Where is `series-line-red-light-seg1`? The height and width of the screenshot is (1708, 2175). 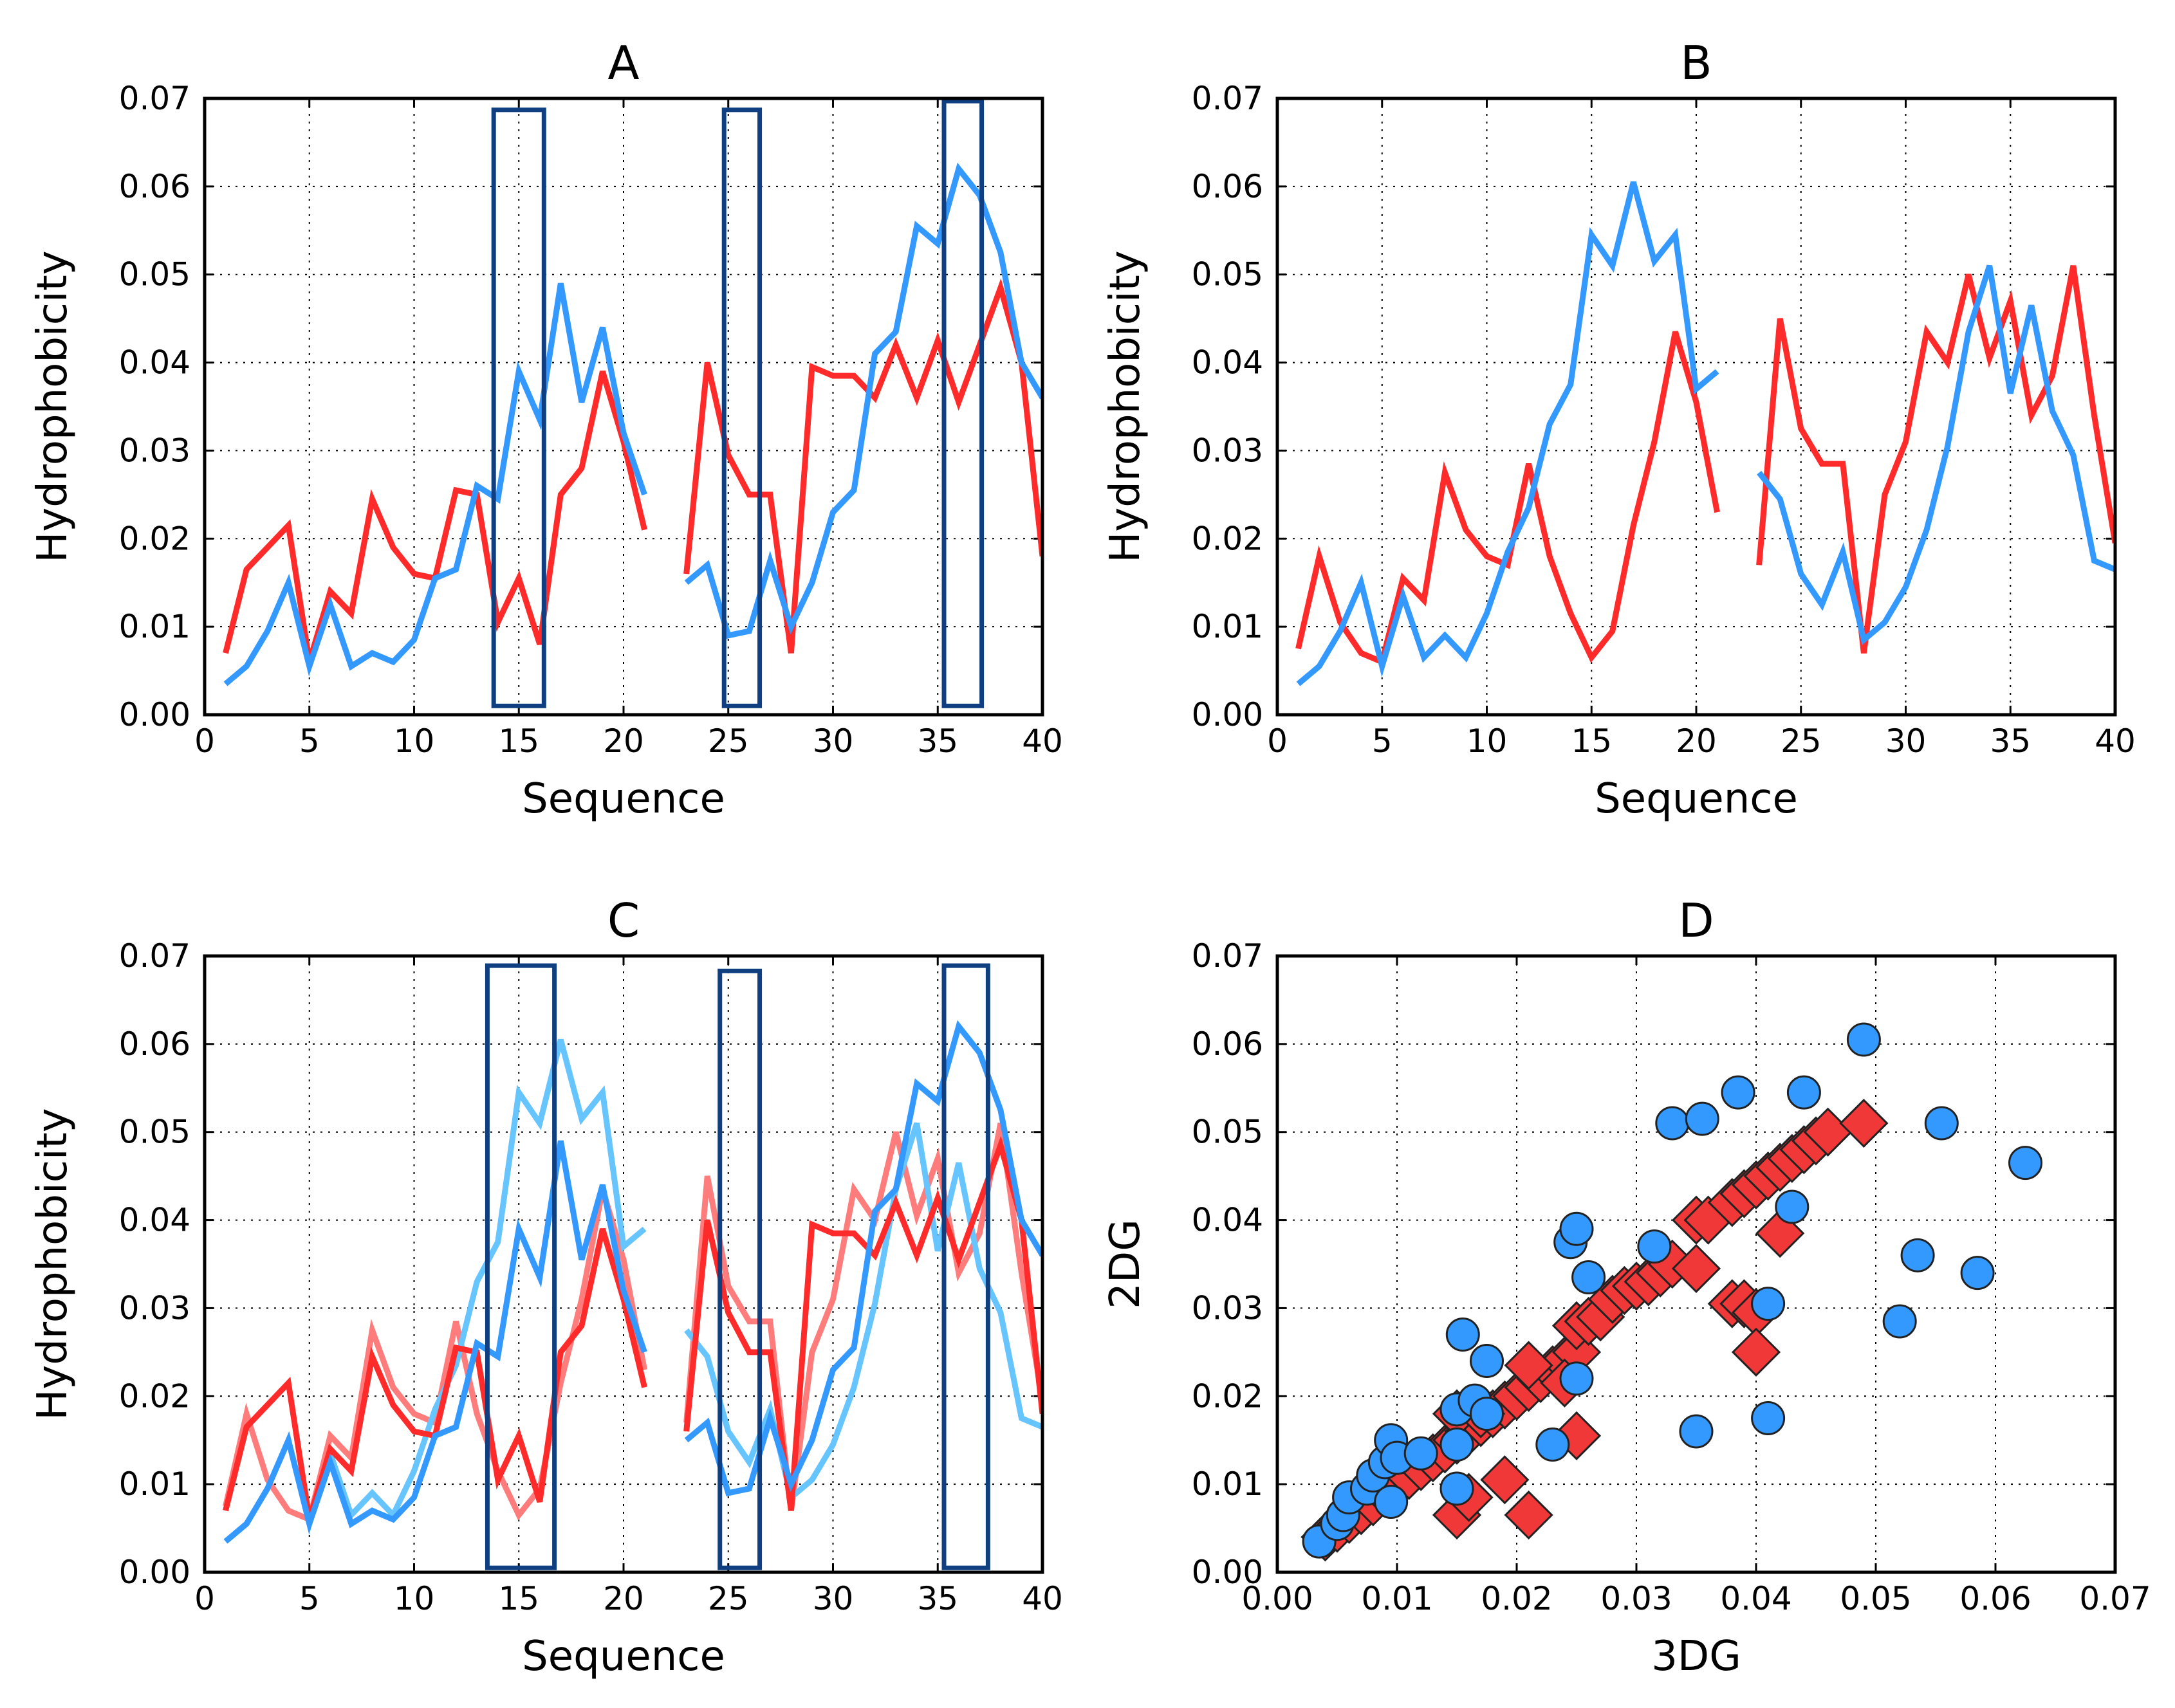
series-line-red-light-seg1 is located at coordinates (435, 1356).